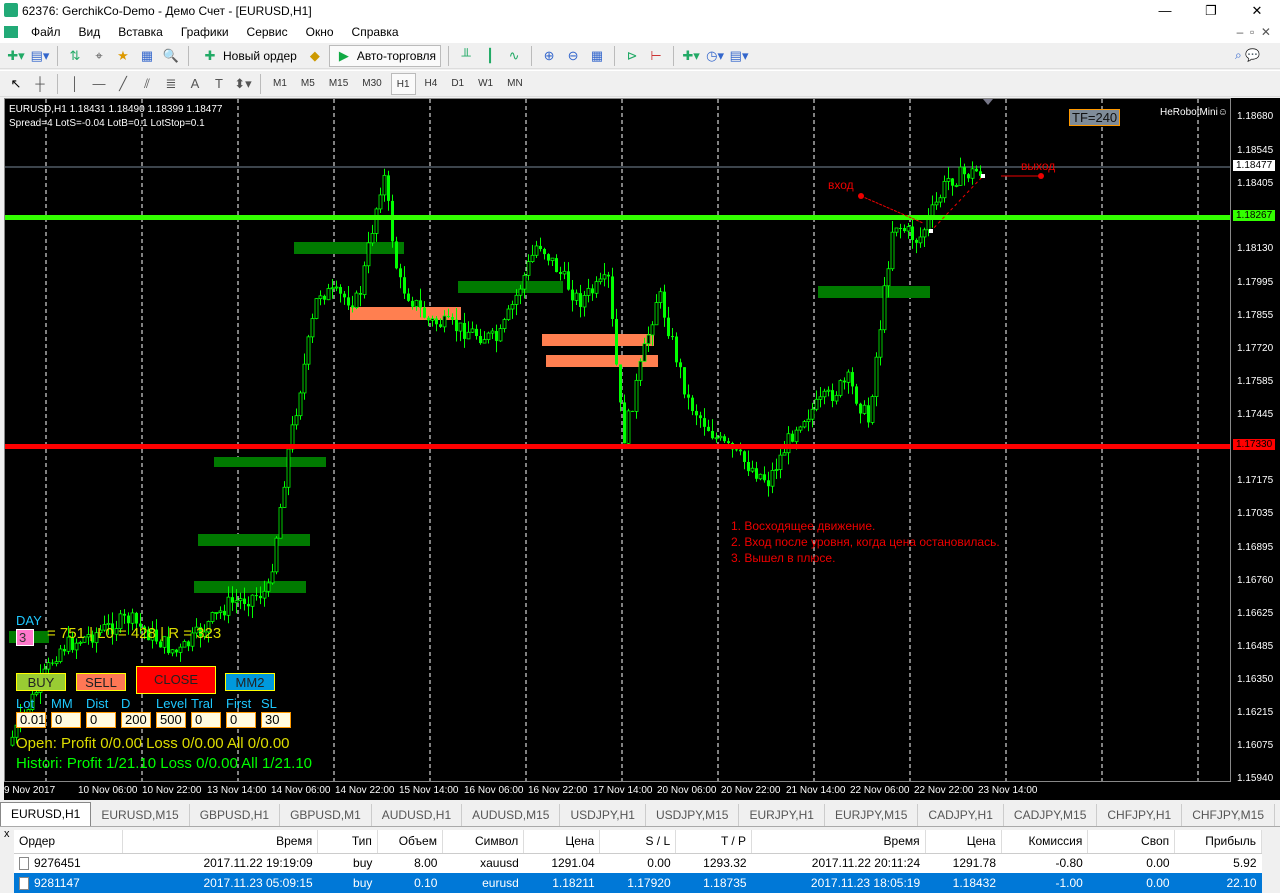  What do you see at coordinates (1131, 842) in the screenshot?
I see `column-header: Своп` at bounding box center [1131, 842].